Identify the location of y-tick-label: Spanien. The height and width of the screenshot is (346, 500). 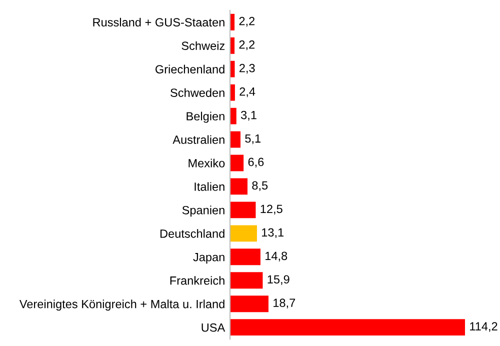
(203, 211).